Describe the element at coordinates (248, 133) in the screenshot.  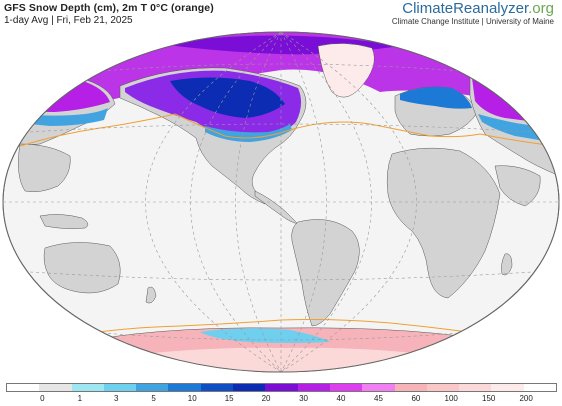
I see `north-america-snow-edge` at that location.